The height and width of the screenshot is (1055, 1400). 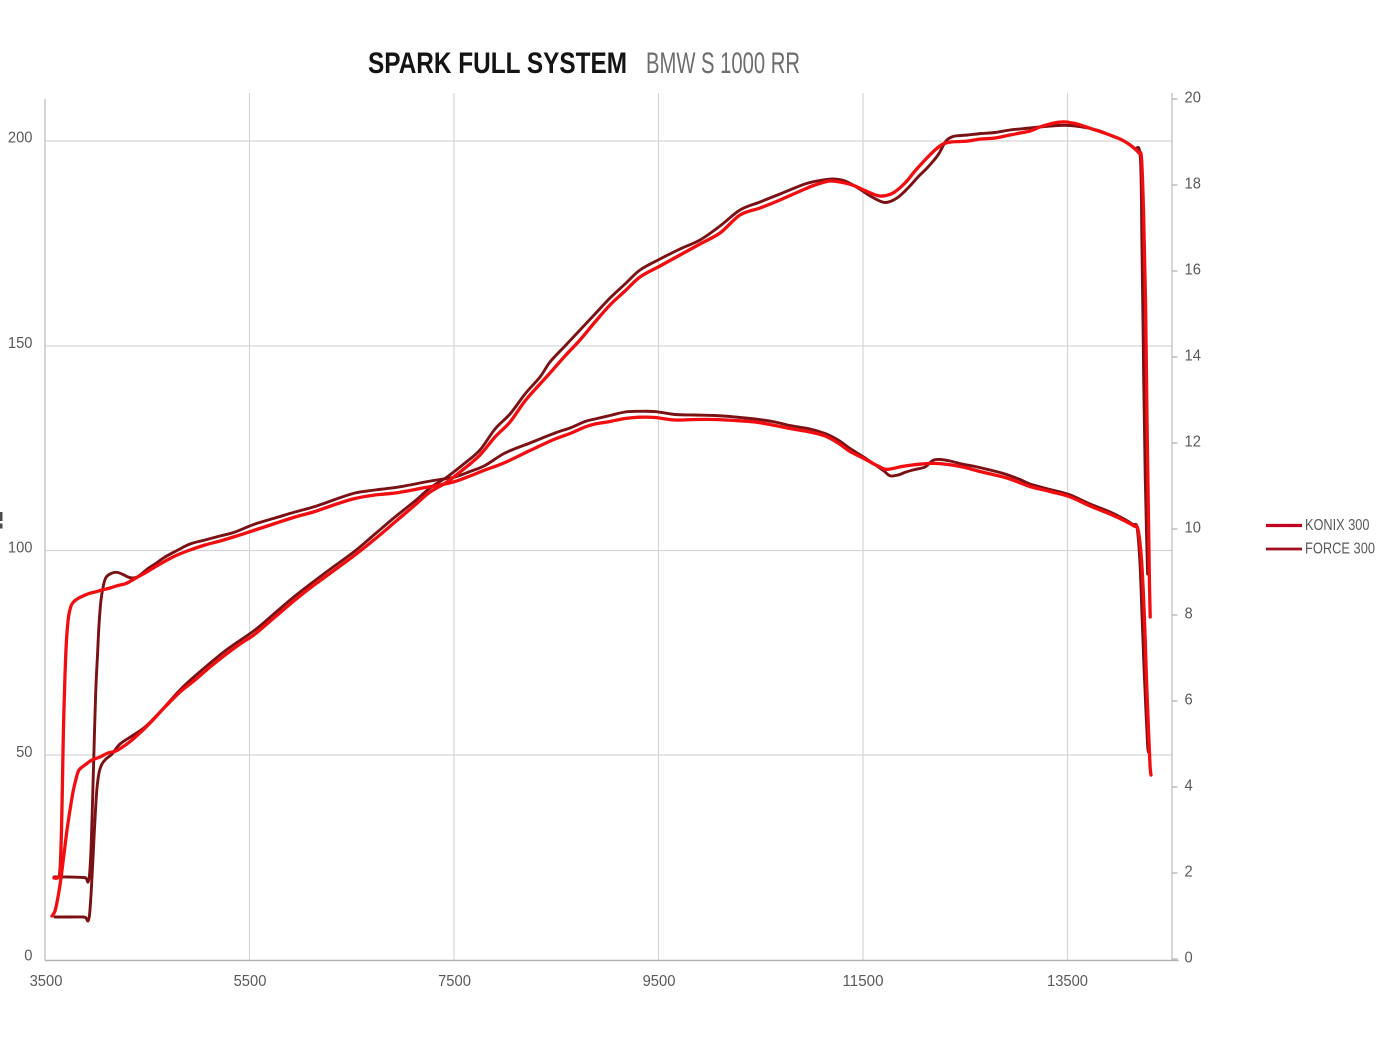 I want to click on svg-text: 150, so click(x=20, y=343).